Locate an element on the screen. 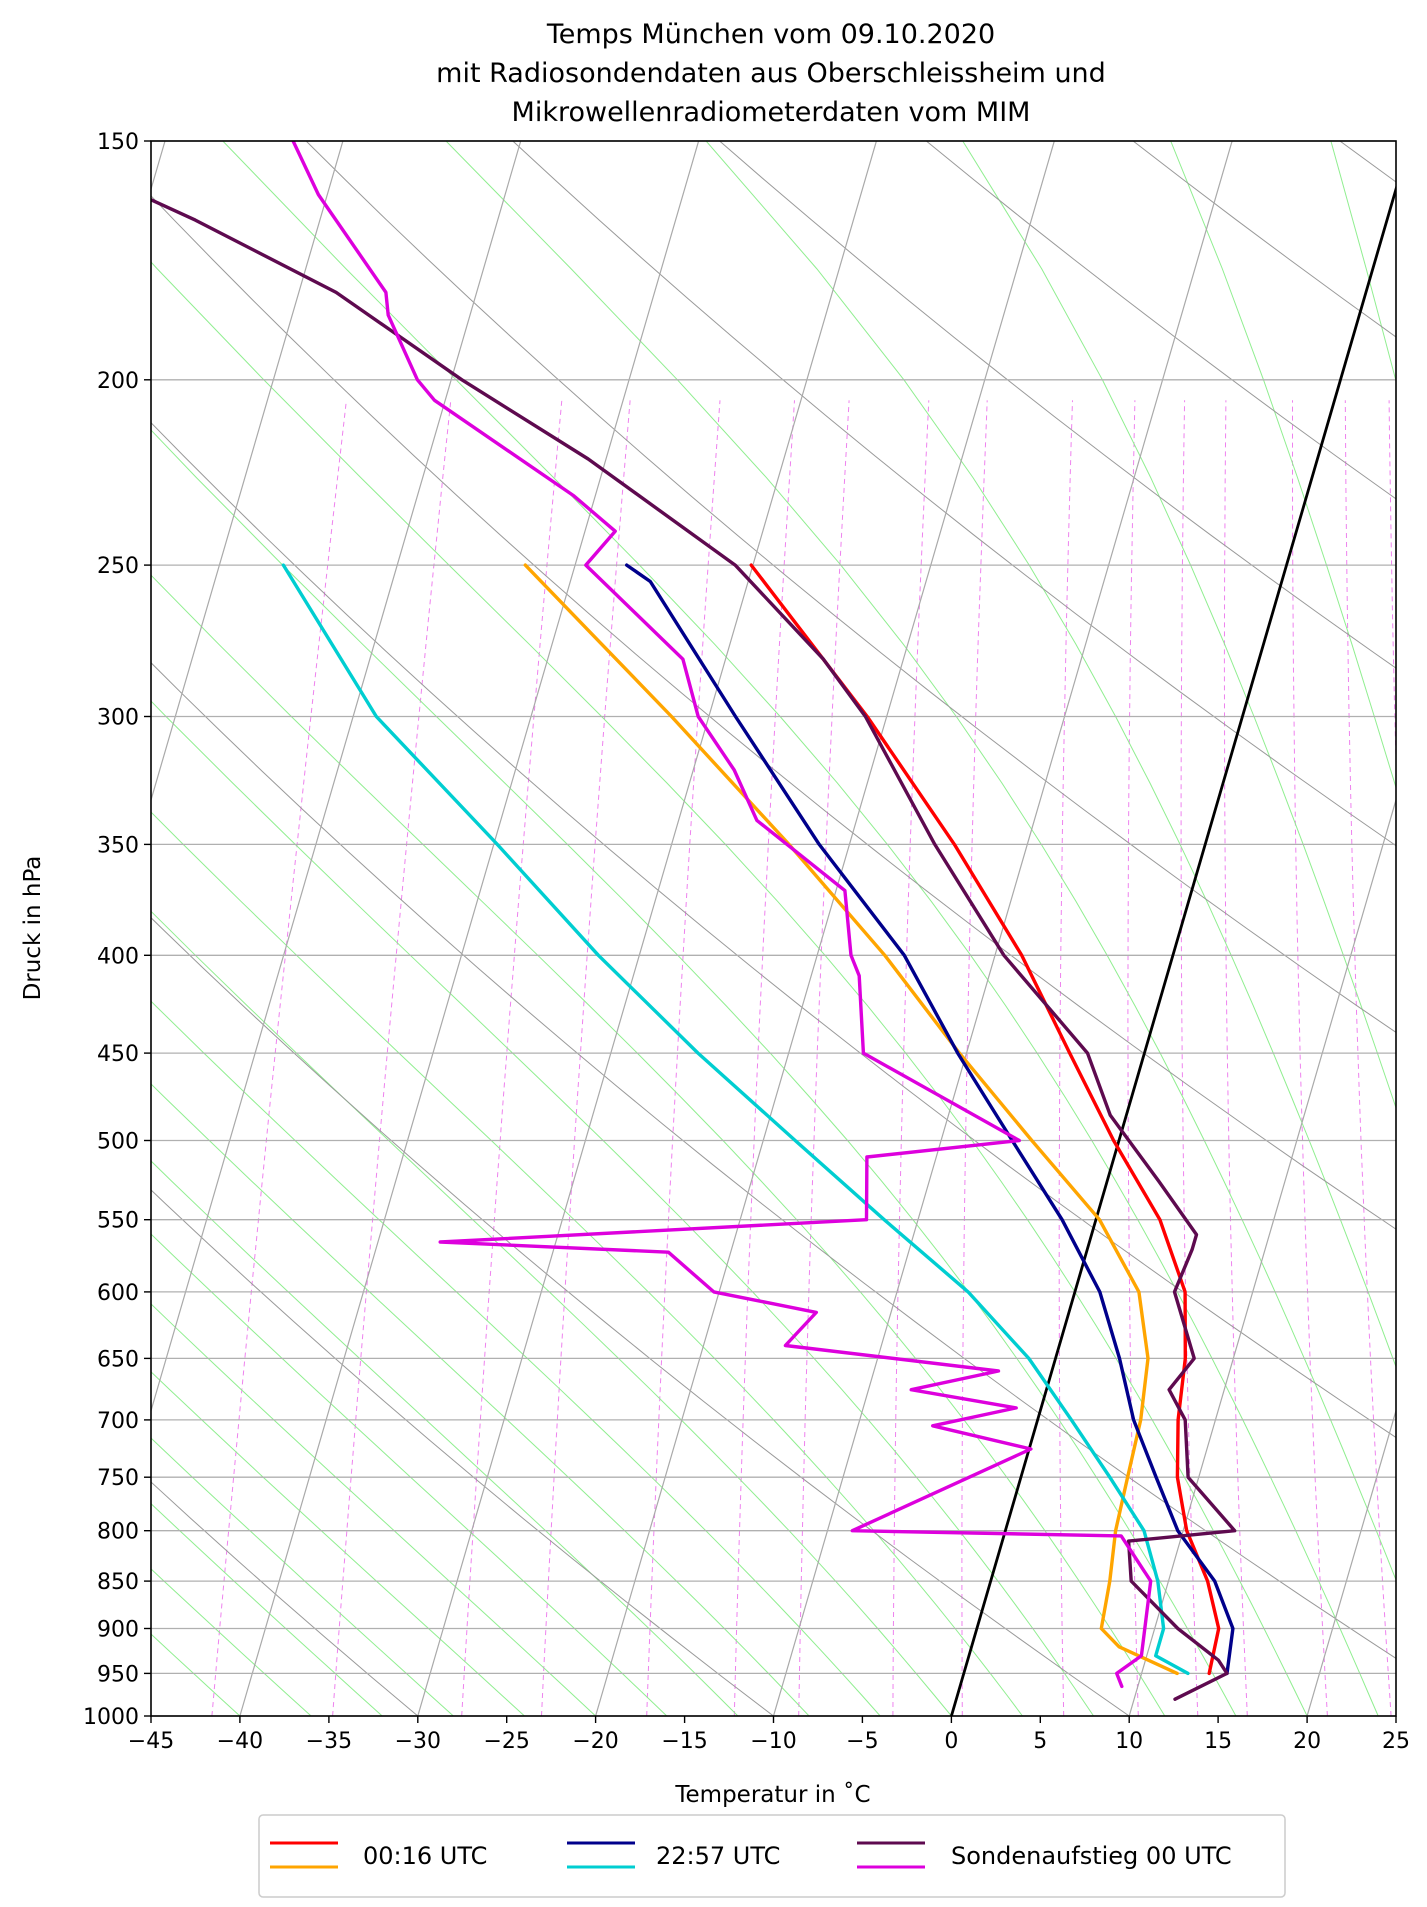 Image resolution: width=1427 pixels, height=1907 pixels. y-tick-label: 300 is located at coordinates (118, 718).